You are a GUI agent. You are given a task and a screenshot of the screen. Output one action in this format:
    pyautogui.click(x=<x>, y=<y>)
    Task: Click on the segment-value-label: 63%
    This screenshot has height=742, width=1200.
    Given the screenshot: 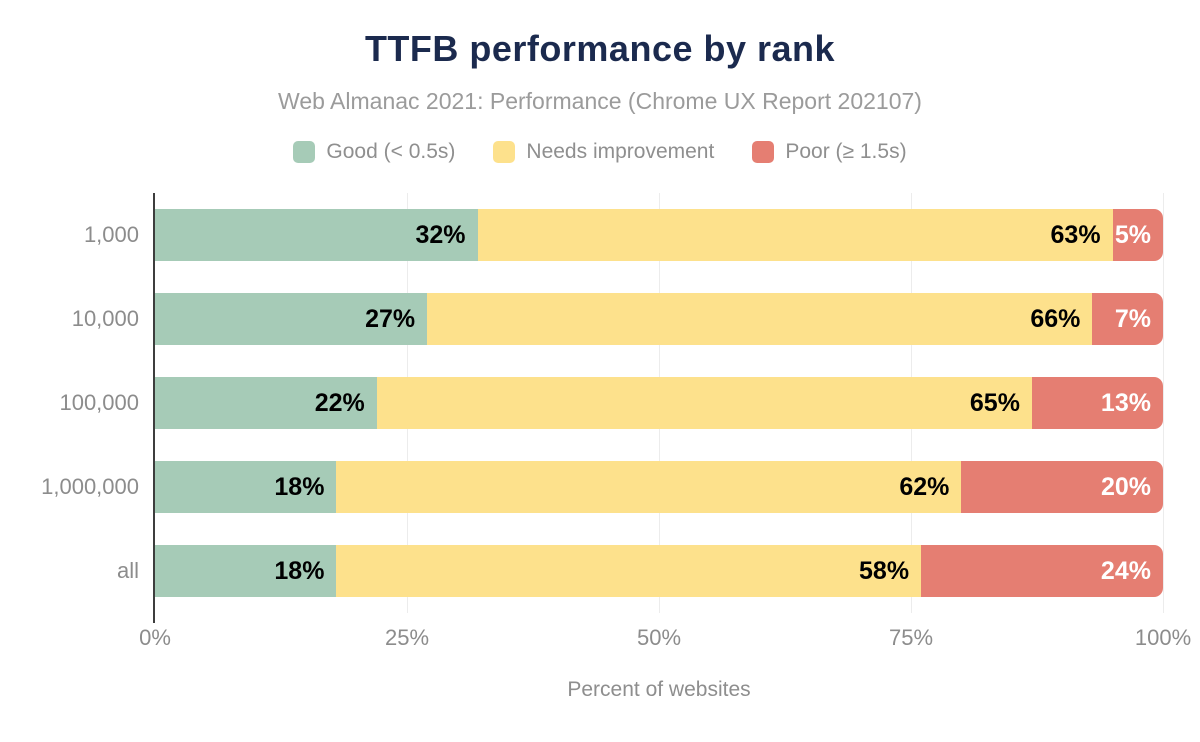 What is the action you would take?
    pyautogui.click(x=1075, y=234)
    